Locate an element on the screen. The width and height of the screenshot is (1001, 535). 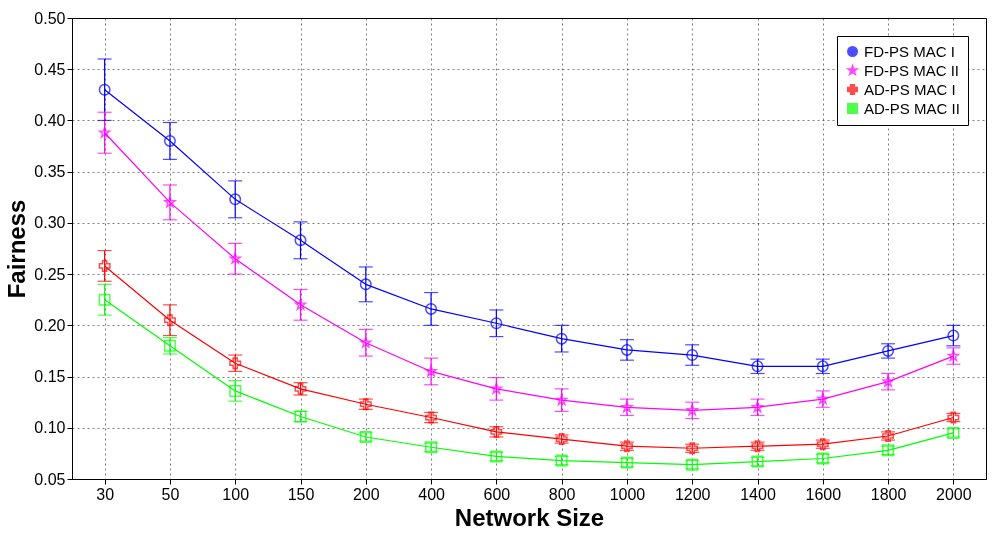
x-tick-label: 1800 is located at coordinates (888, 494).